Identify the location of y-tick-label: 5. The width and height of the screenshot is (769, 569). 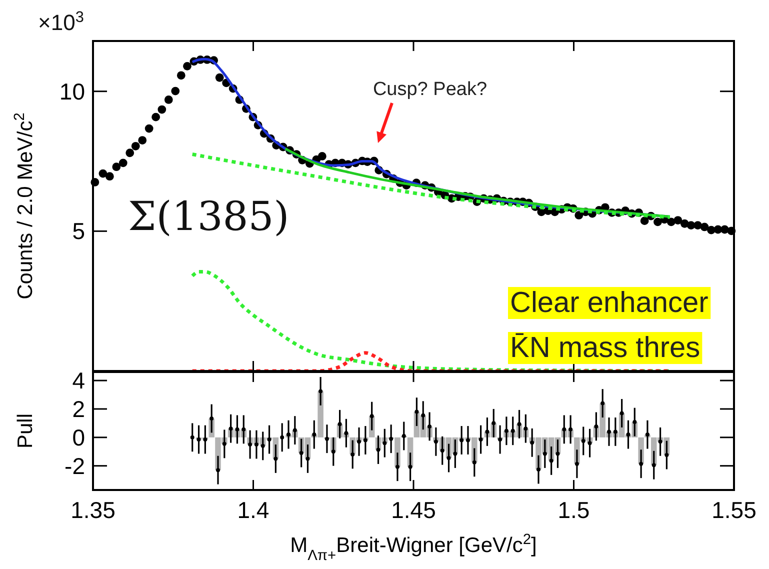
(78, 231).